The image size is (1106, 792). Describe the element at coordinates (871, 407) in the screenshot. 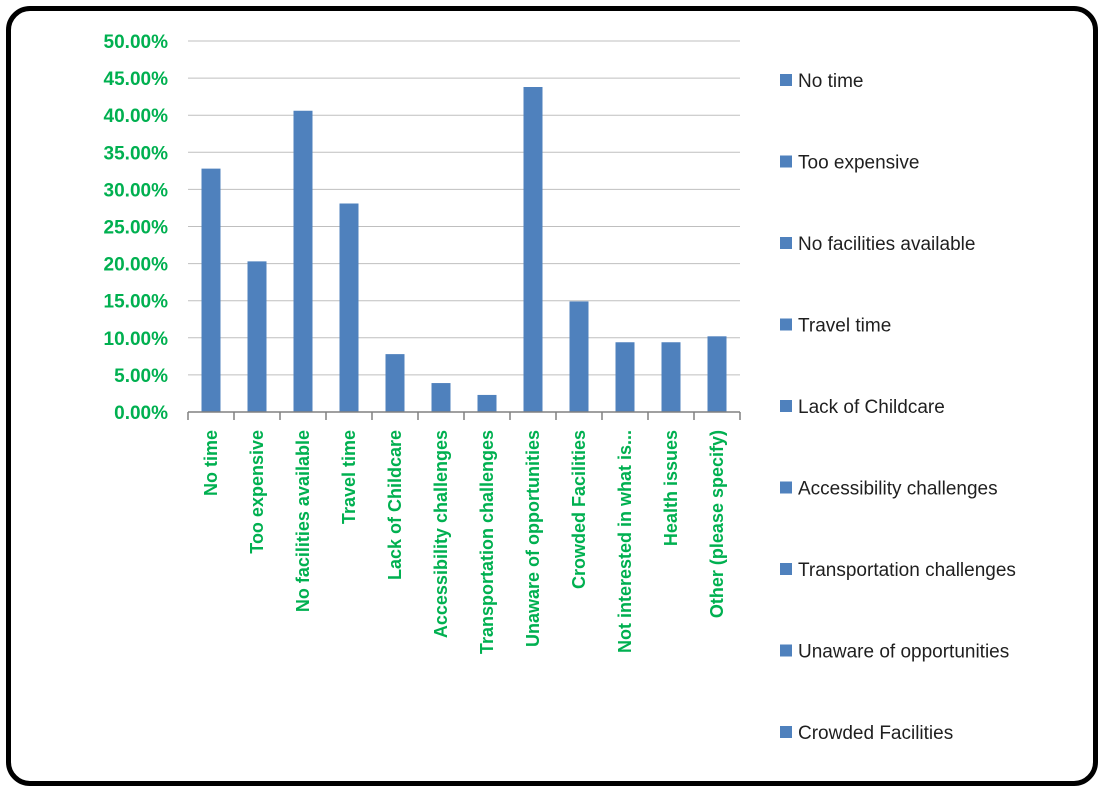

I see `legend-entry: Lack of Childcare` at that location.